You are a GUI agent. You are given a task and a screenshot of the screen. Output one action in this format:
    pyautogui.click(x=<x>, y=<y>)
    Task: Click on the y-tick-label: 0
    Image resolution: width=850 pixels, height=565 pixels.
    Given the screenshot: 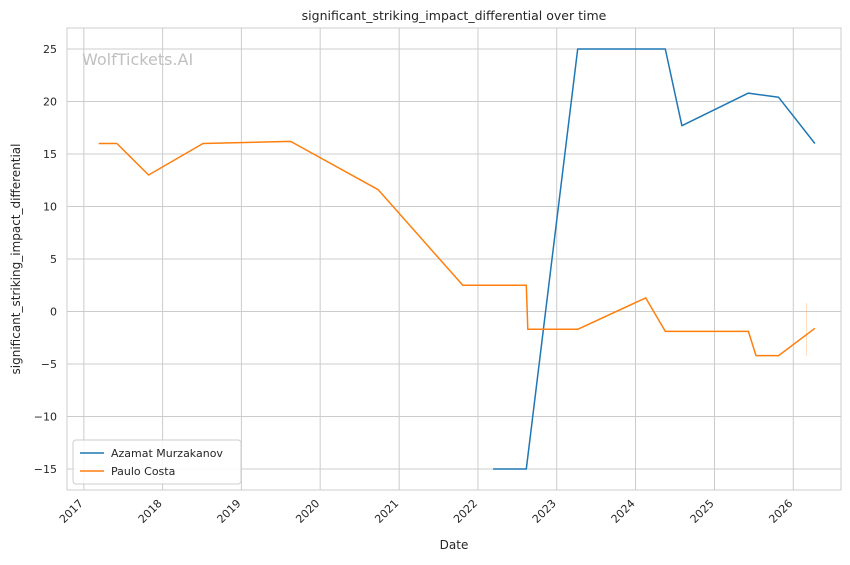 What is the action you would take?
    pyautogui.click(x=53, y=312)
    